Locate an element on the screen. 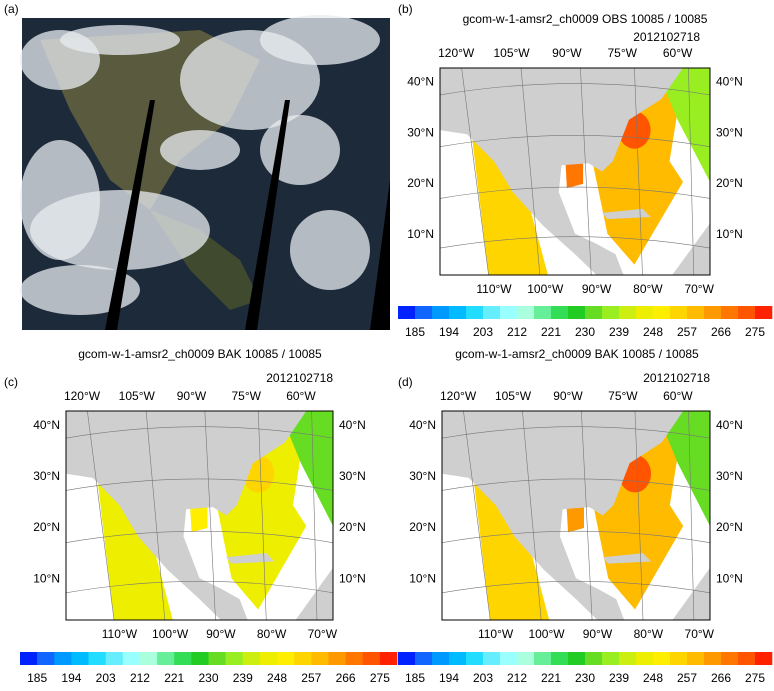 The image size is (774, 691). lon-label: 100°W is located at coordinates (170, 634).